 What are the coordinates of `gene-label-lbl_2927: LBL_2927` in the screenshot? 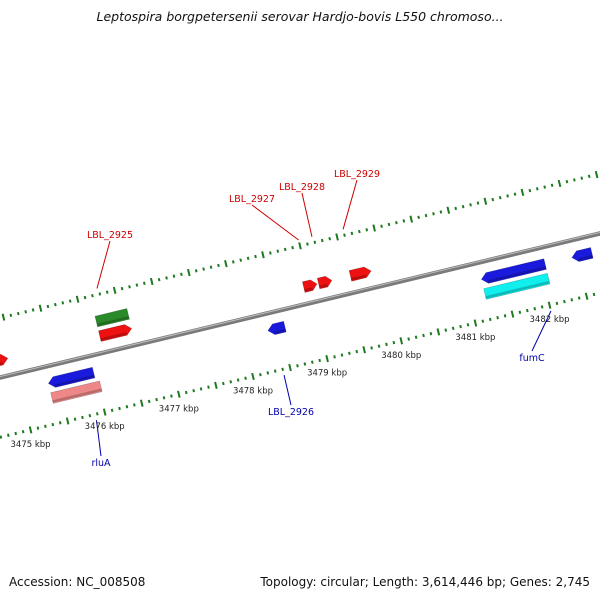 It's located at (252, 199).